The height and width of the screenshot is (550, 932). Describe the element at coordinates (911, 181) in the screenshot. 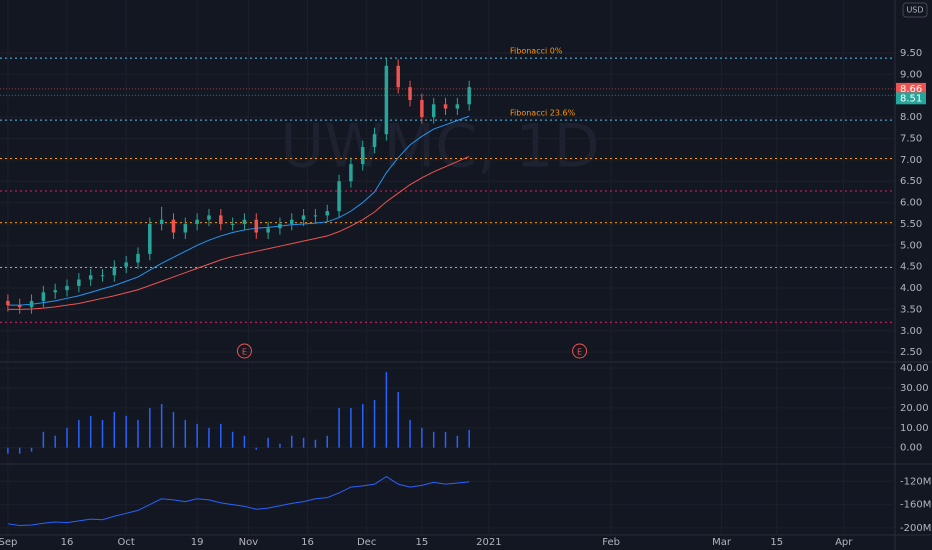

I see `y-tick-label: 6.50` at that location.